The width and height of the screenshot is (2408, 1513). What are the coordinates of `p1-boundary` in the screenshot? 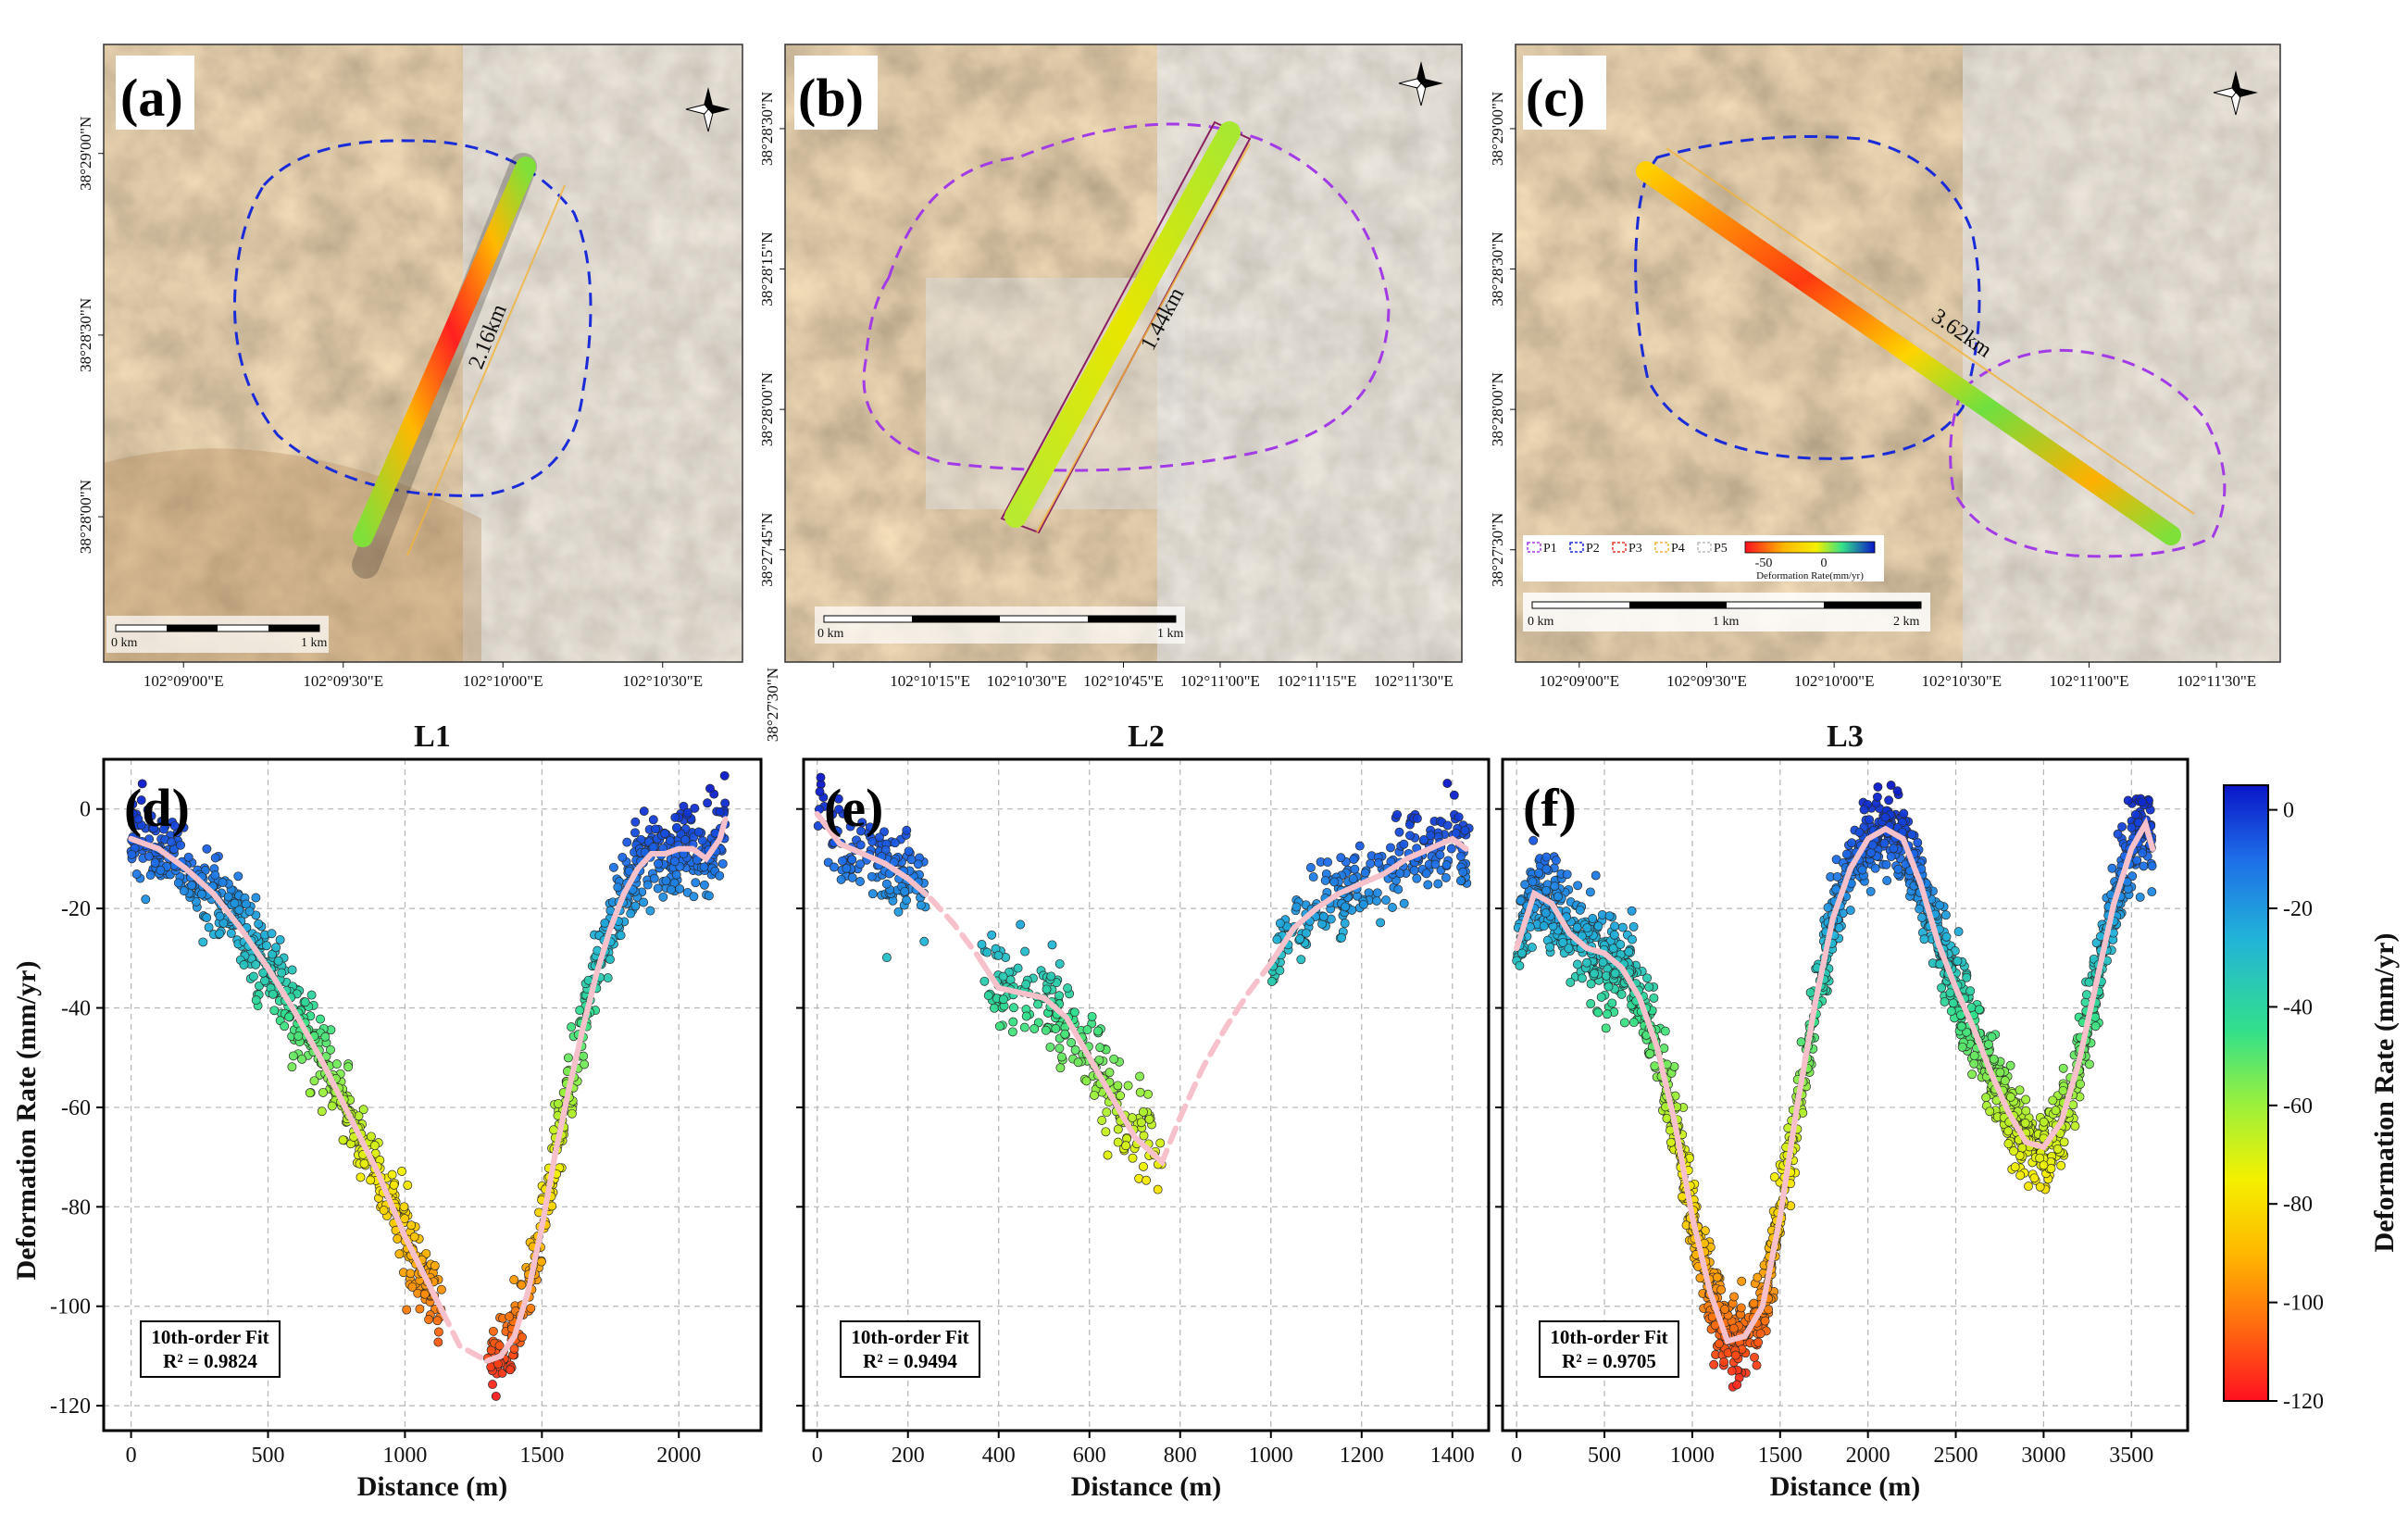 It's located at (1126, 297).